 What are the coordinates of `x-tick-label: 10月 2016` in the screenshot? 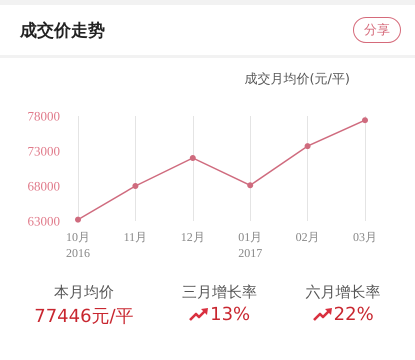 It's located at (78, 245).